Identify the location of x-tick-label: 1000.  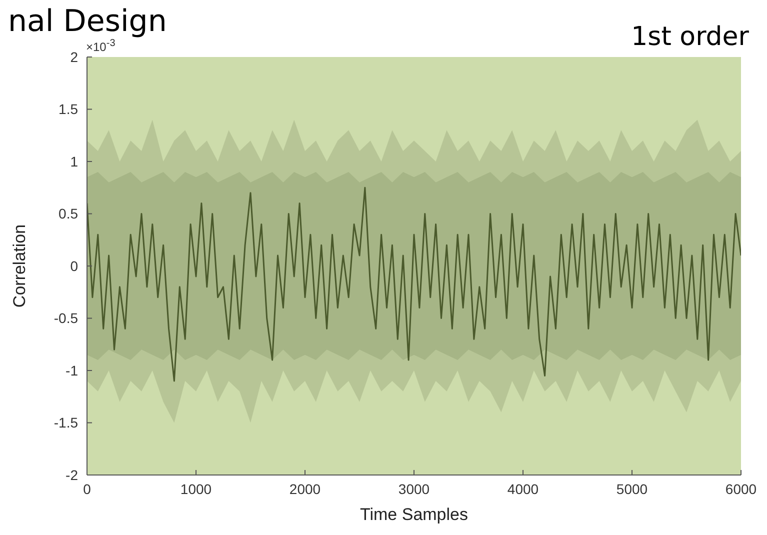
(196, 488).